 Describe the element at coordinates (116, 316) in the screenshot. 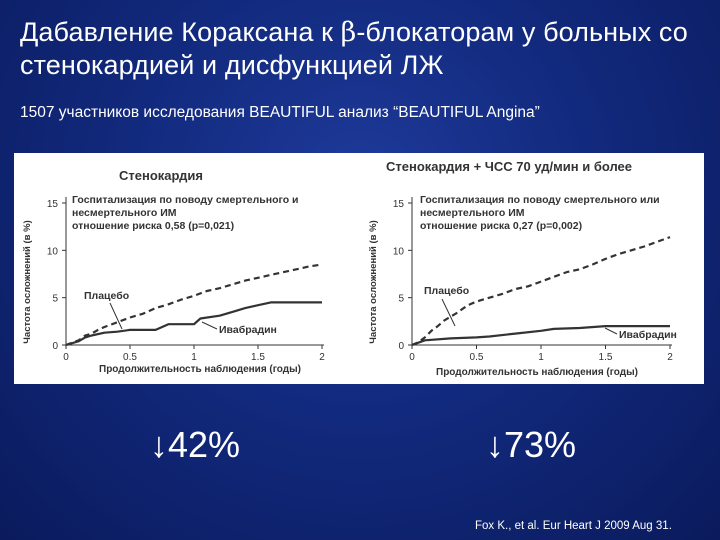

I see `series-leader-1-placebo` at that location.